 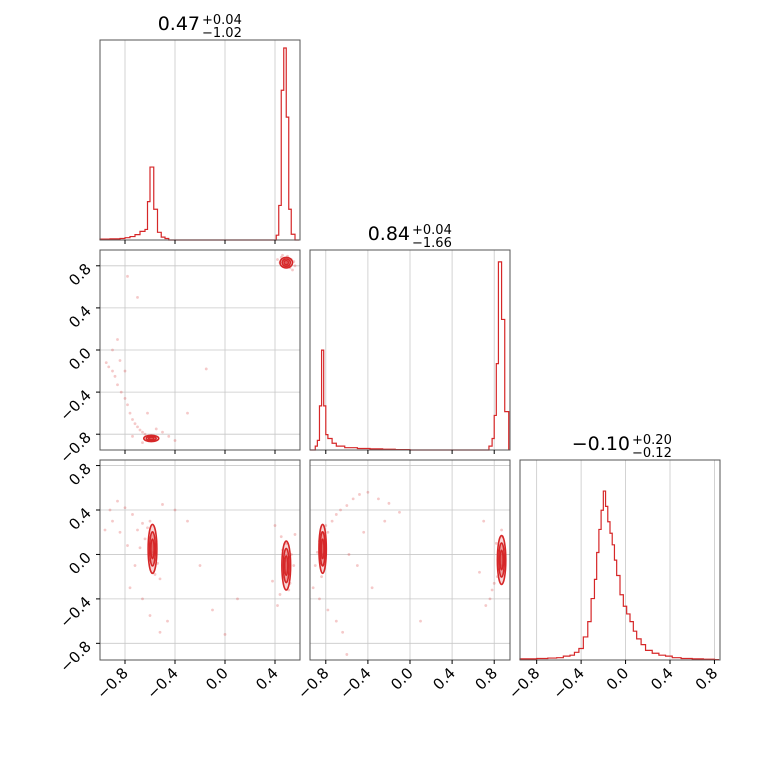 I want to click on title-plus-0: +0.04, so click(x=222, y=20).